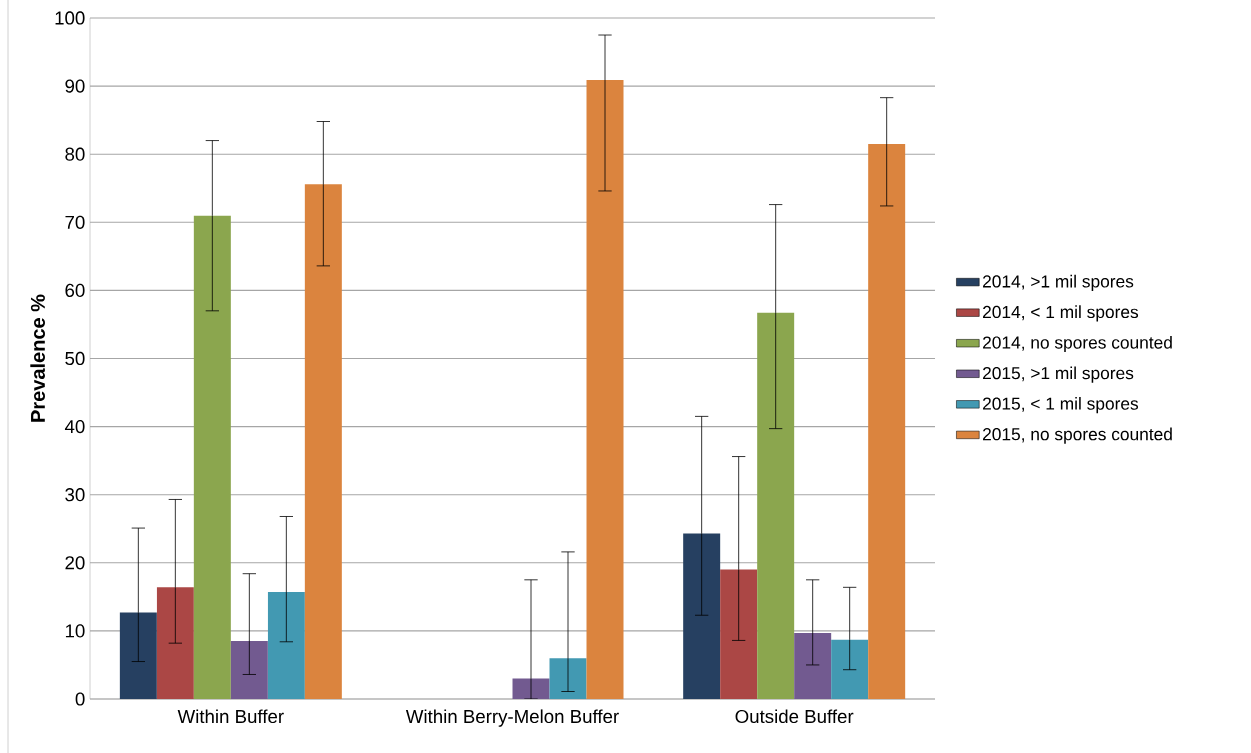 The width and height of the screenshot is (1251, 753). What do you see at coordinates (75, 222) in the screenshot?
I see `y-tick-label: 70` at bounding box center [75, 222].